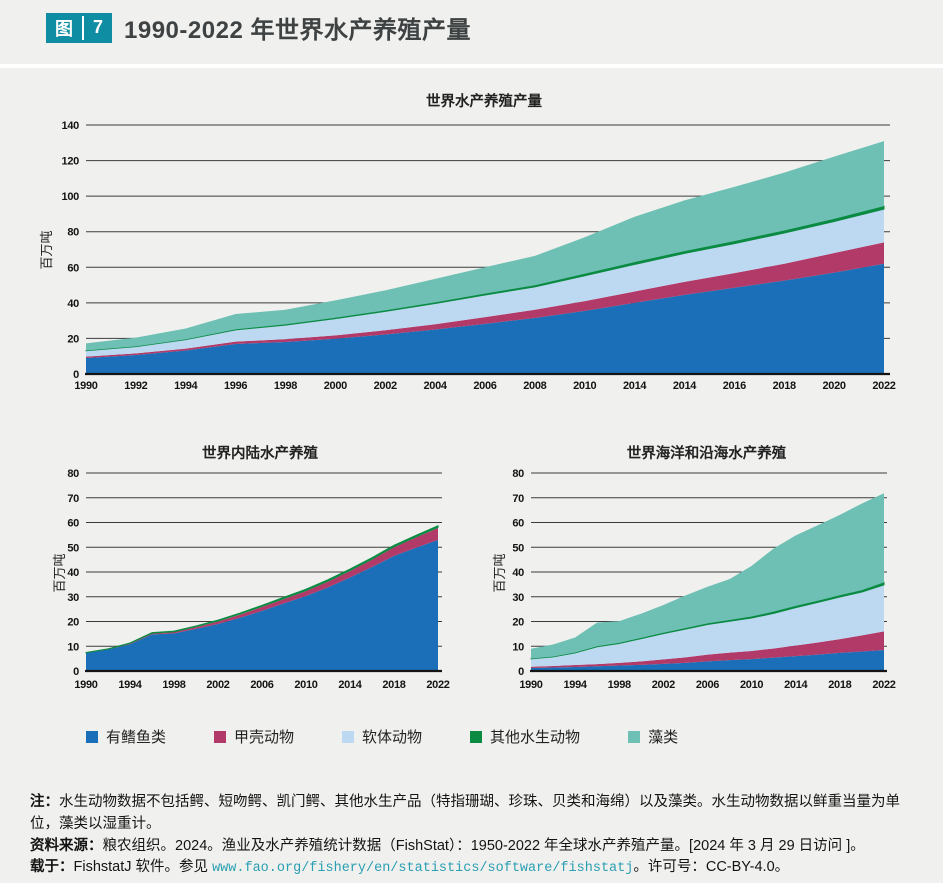 This screenshot has width=943, height=883. I want to click on legend-item-finfish: 有鳍鱼类, so click(126, 736).